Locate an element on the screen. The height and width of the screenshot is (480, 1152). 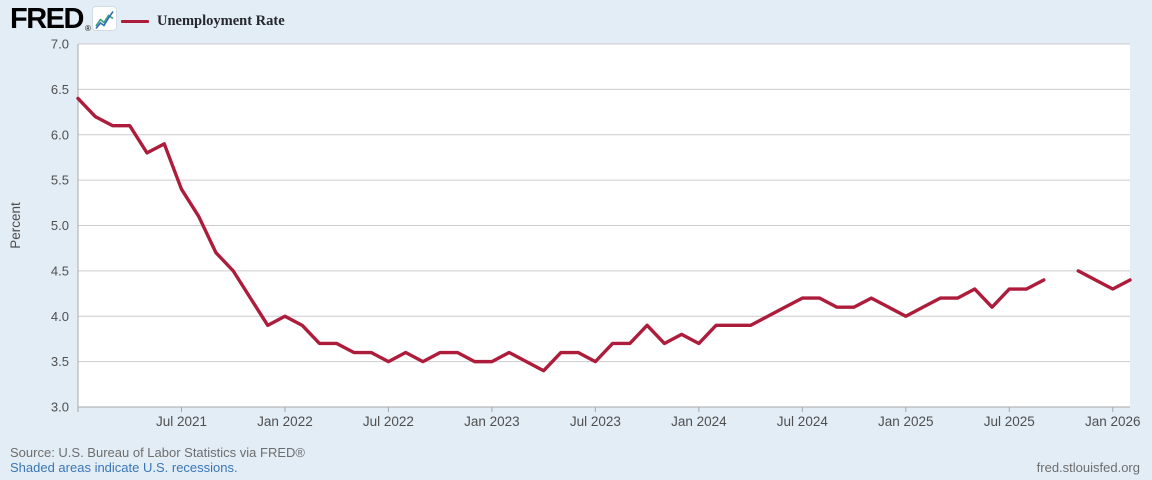
svg-text: Jan 2022 is located at coordinates (285, 421).